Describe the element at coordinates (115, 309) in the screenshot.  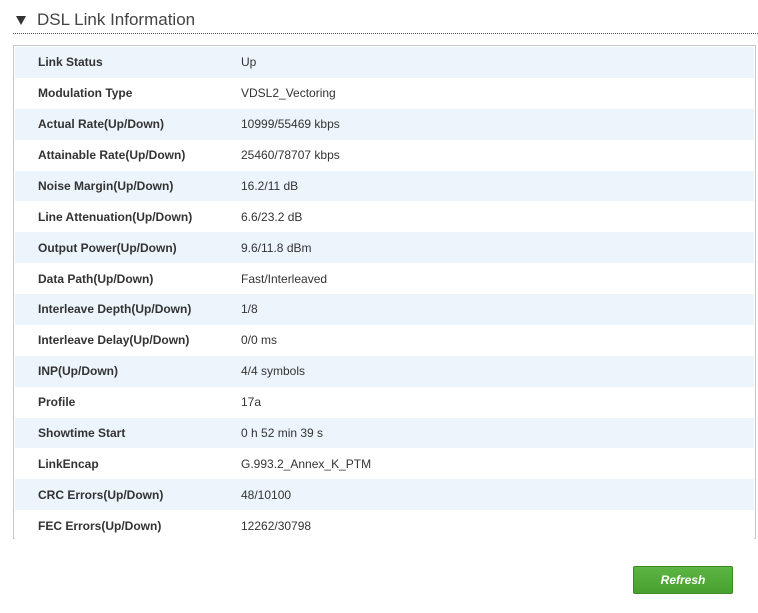
I see `row-label: Interleave Depth(Up/Down)` at that location.